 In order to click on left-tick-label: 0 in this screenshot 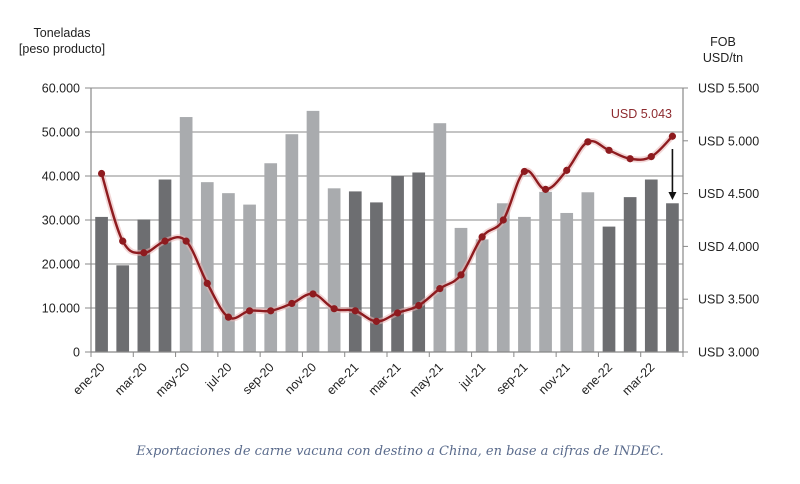, I will do `click(76, 353)`.